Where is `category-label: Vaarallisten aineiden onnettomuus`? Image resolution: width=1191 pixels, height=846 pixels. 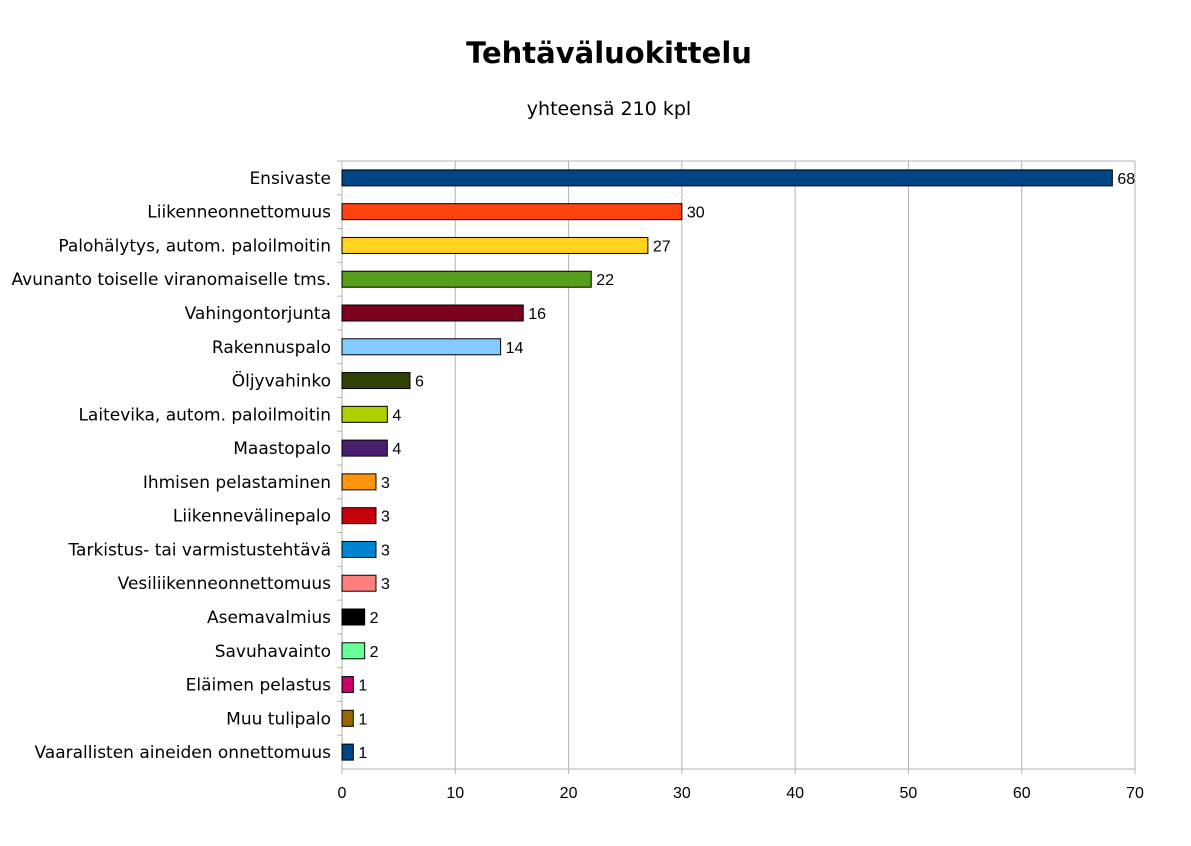 category-label: Vaarallisten aineiden onnettomuus is located at coordinates (182, 753).